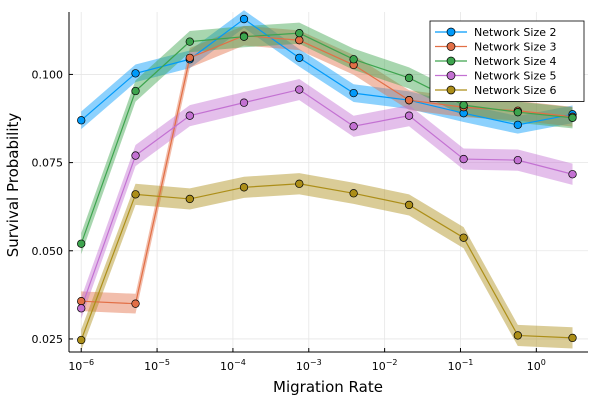 This screenshot has height=400, width=600. Describe the element at coordinates (309, 365) in the screenshot. I see `x-tick-label: 10⁻³` at that location.